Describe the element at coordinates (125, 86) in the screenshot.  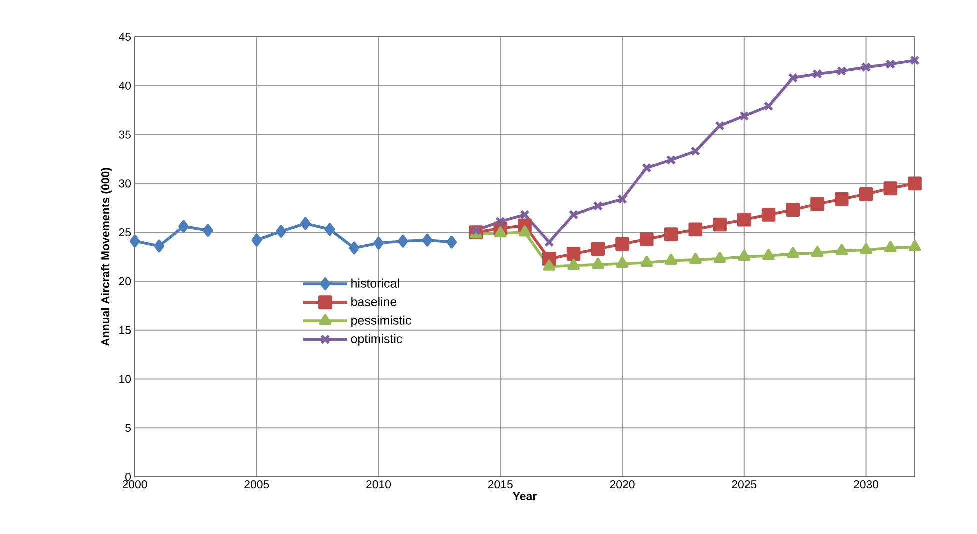
I see `y-tick-label: 40` at that location.